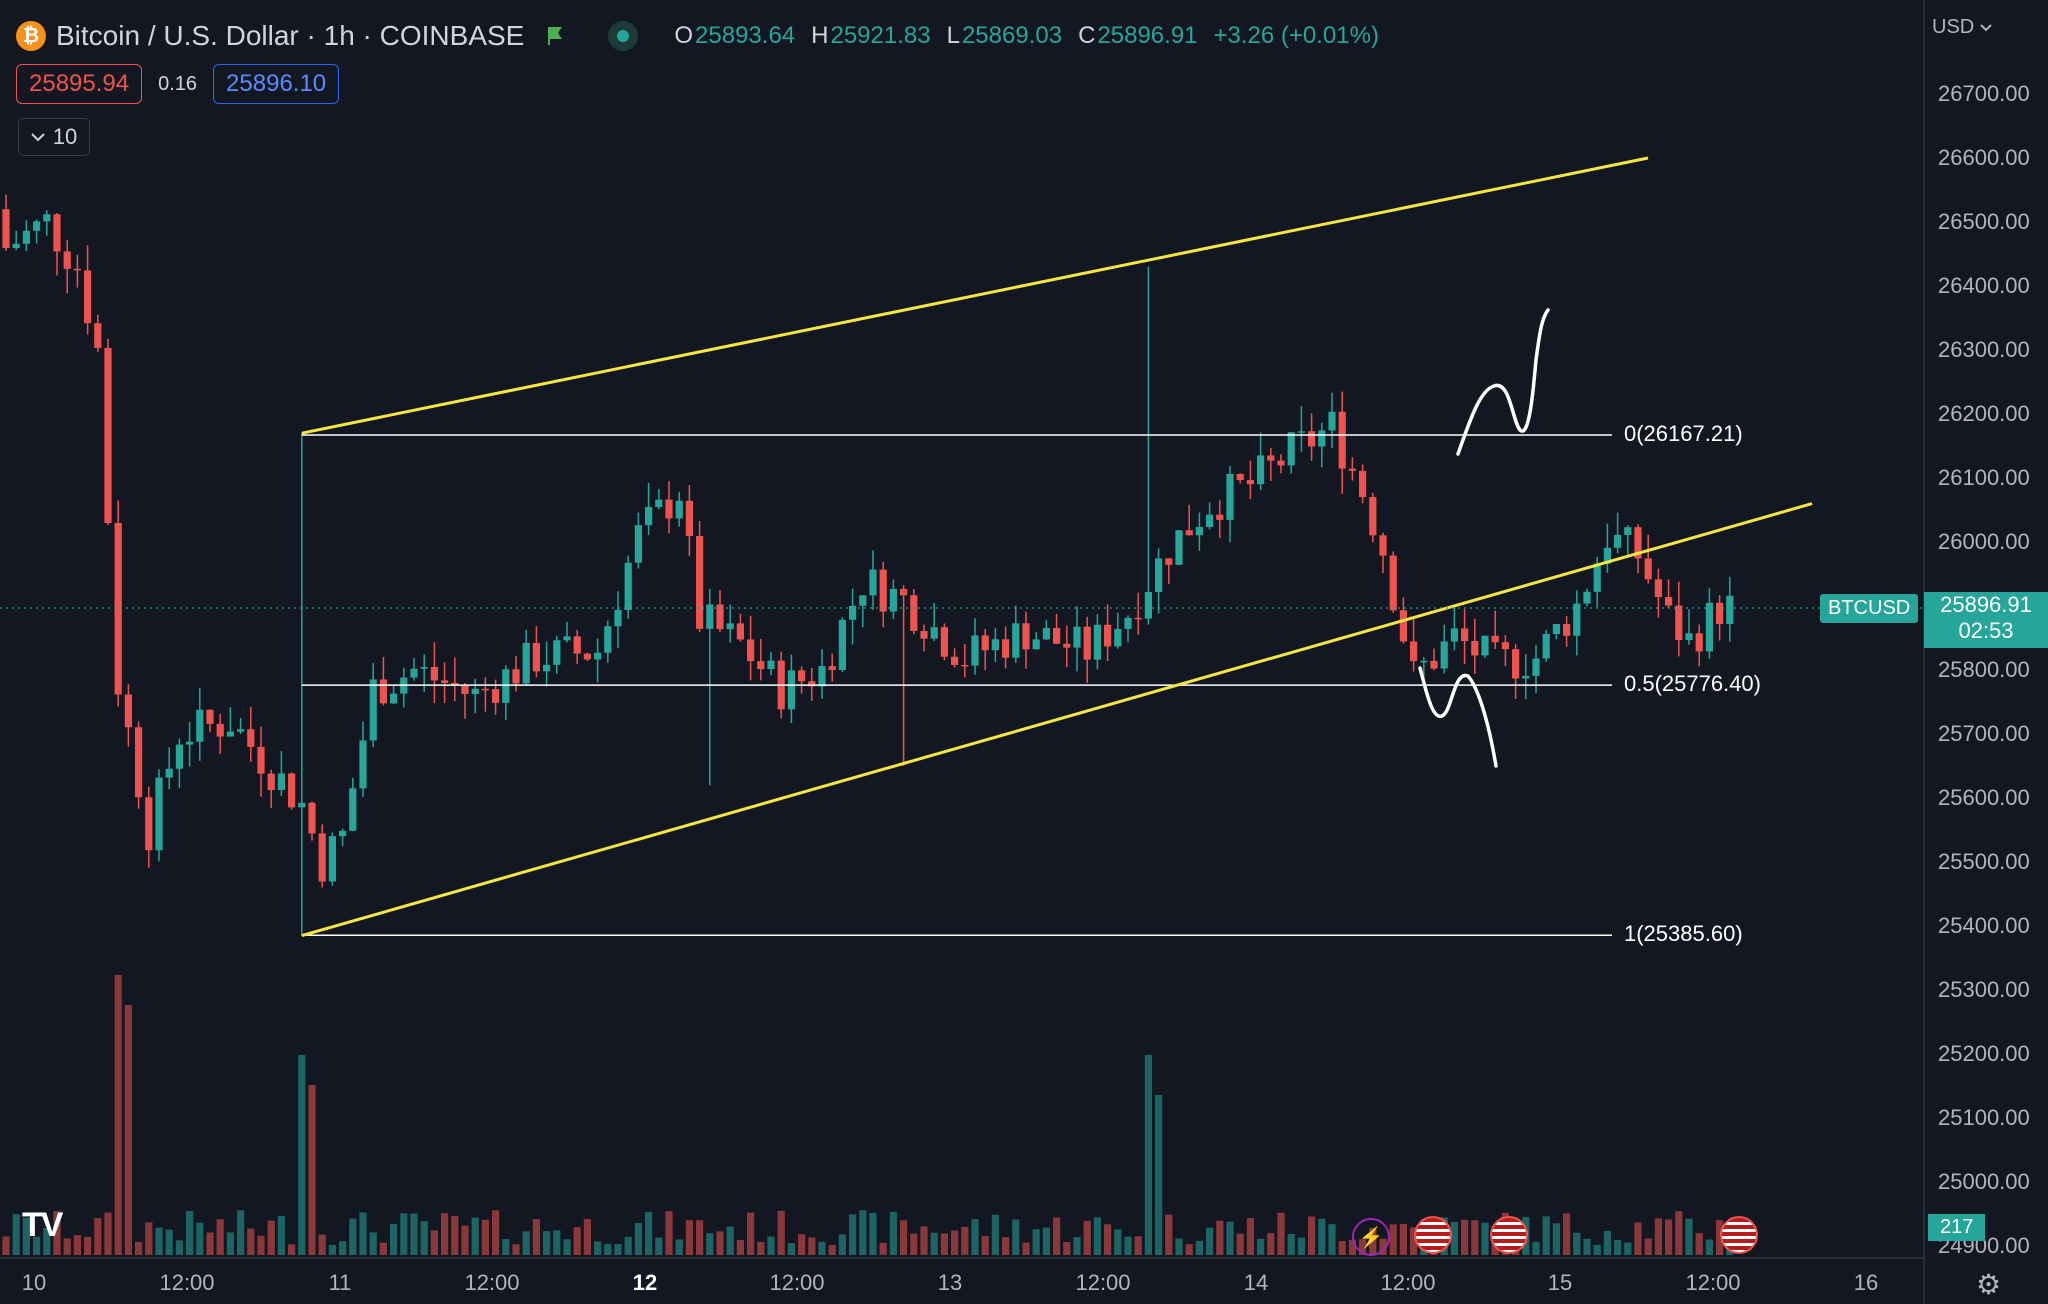 Image resolution: width=2048 pixels, height=1304 pixels. What do you see at coordinates (623, 36) in the screenshot?
I see `market-status-icon` at bounding box center [623, 36].